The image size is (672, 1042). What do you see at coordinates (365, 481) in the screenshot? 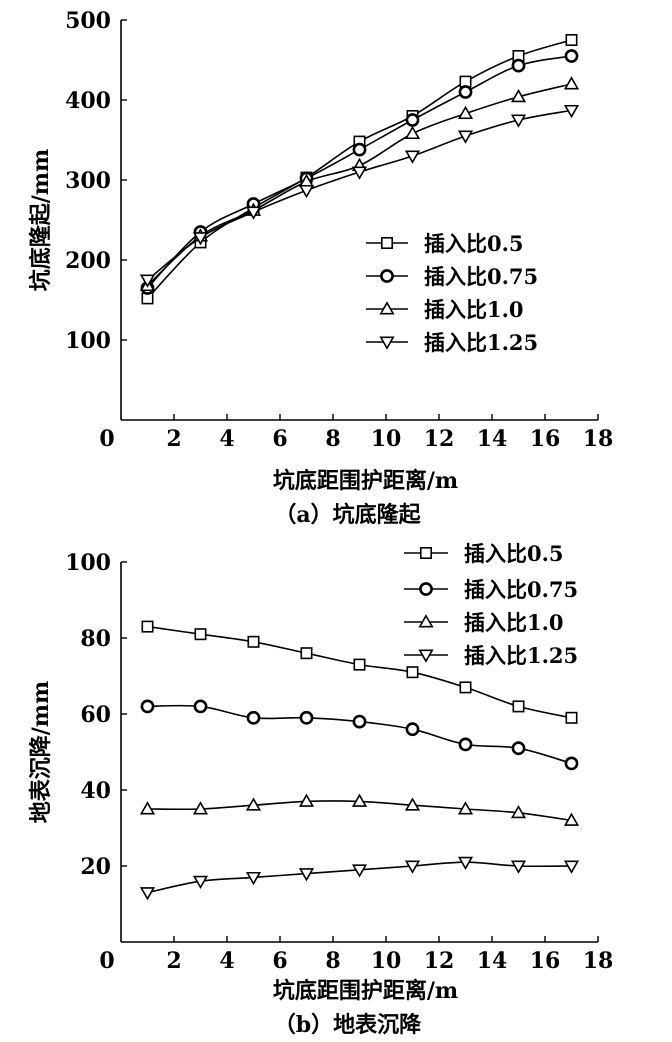
I see `x-axis-label: 坑底距围护距离/m` at bounding box center [365, 481].